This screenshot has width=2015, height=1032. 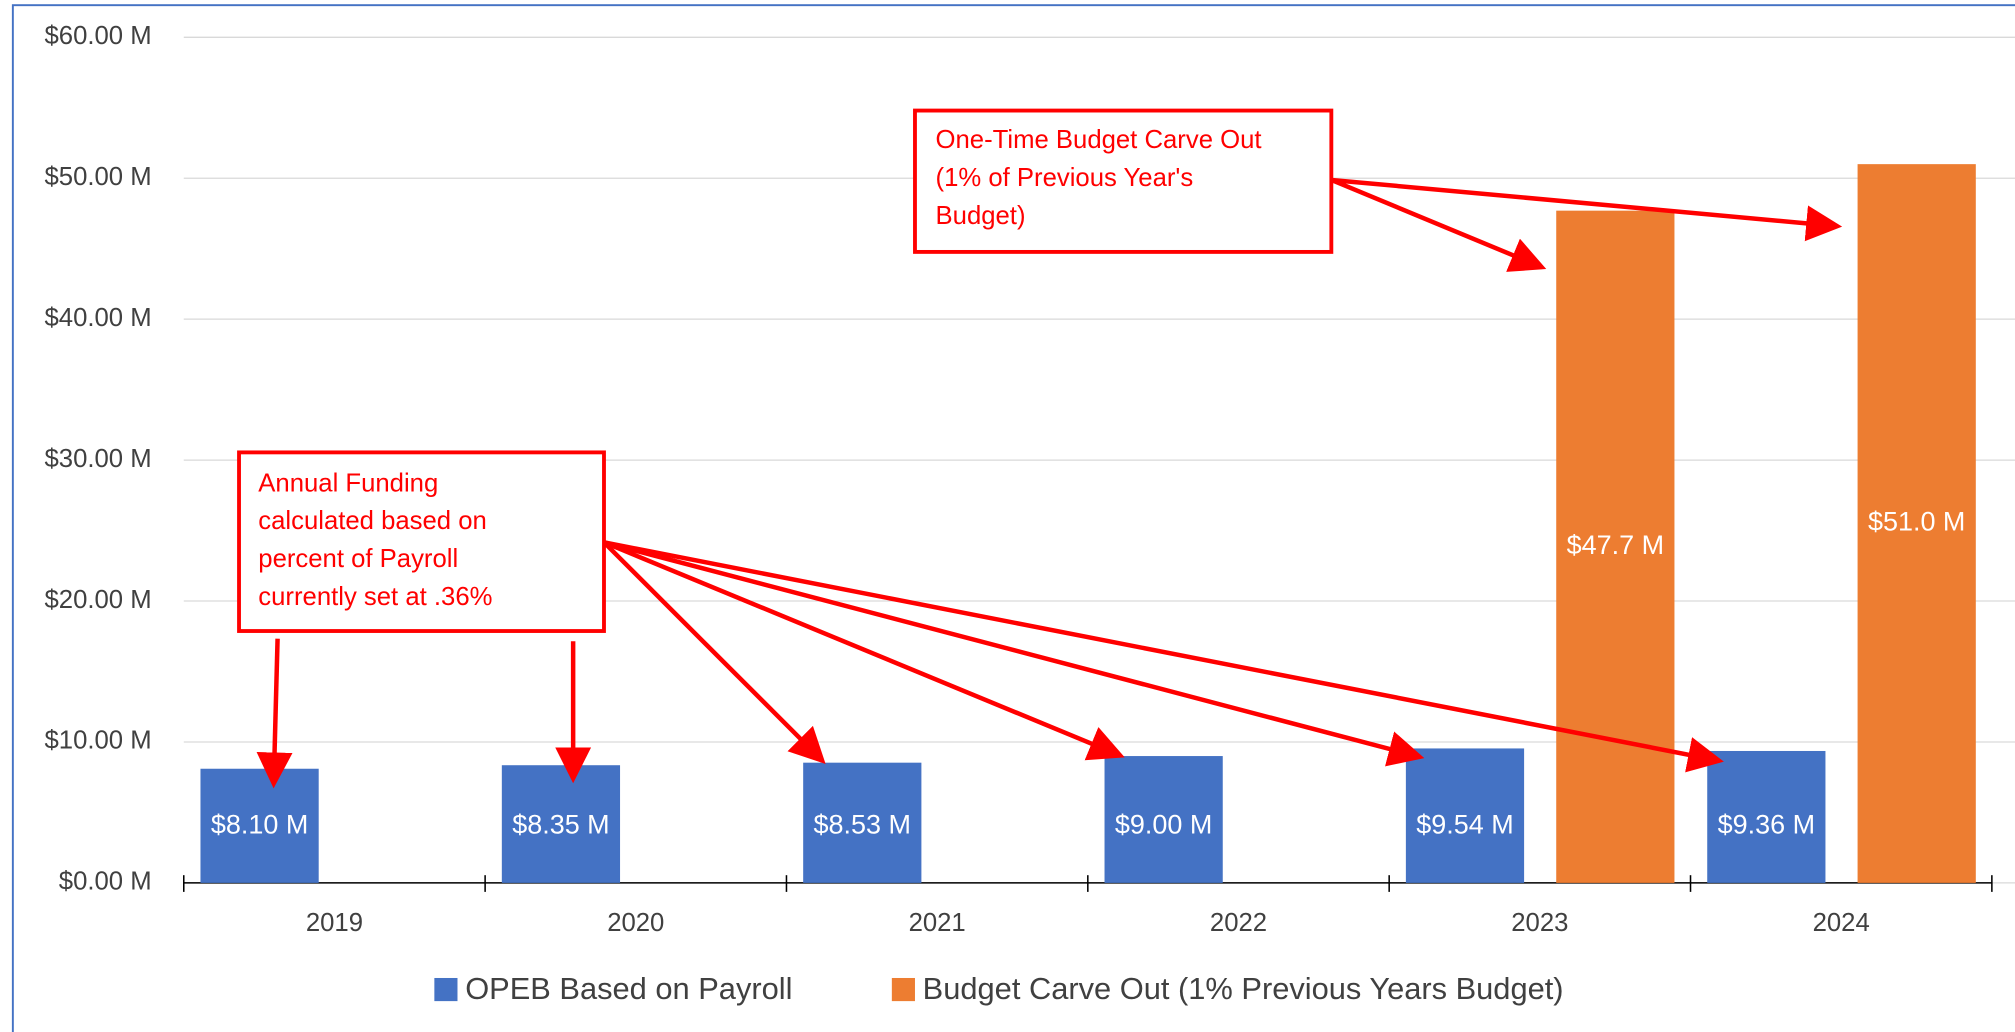 I want to click on x-tick-label: 2020, so click(x=635, y=923).